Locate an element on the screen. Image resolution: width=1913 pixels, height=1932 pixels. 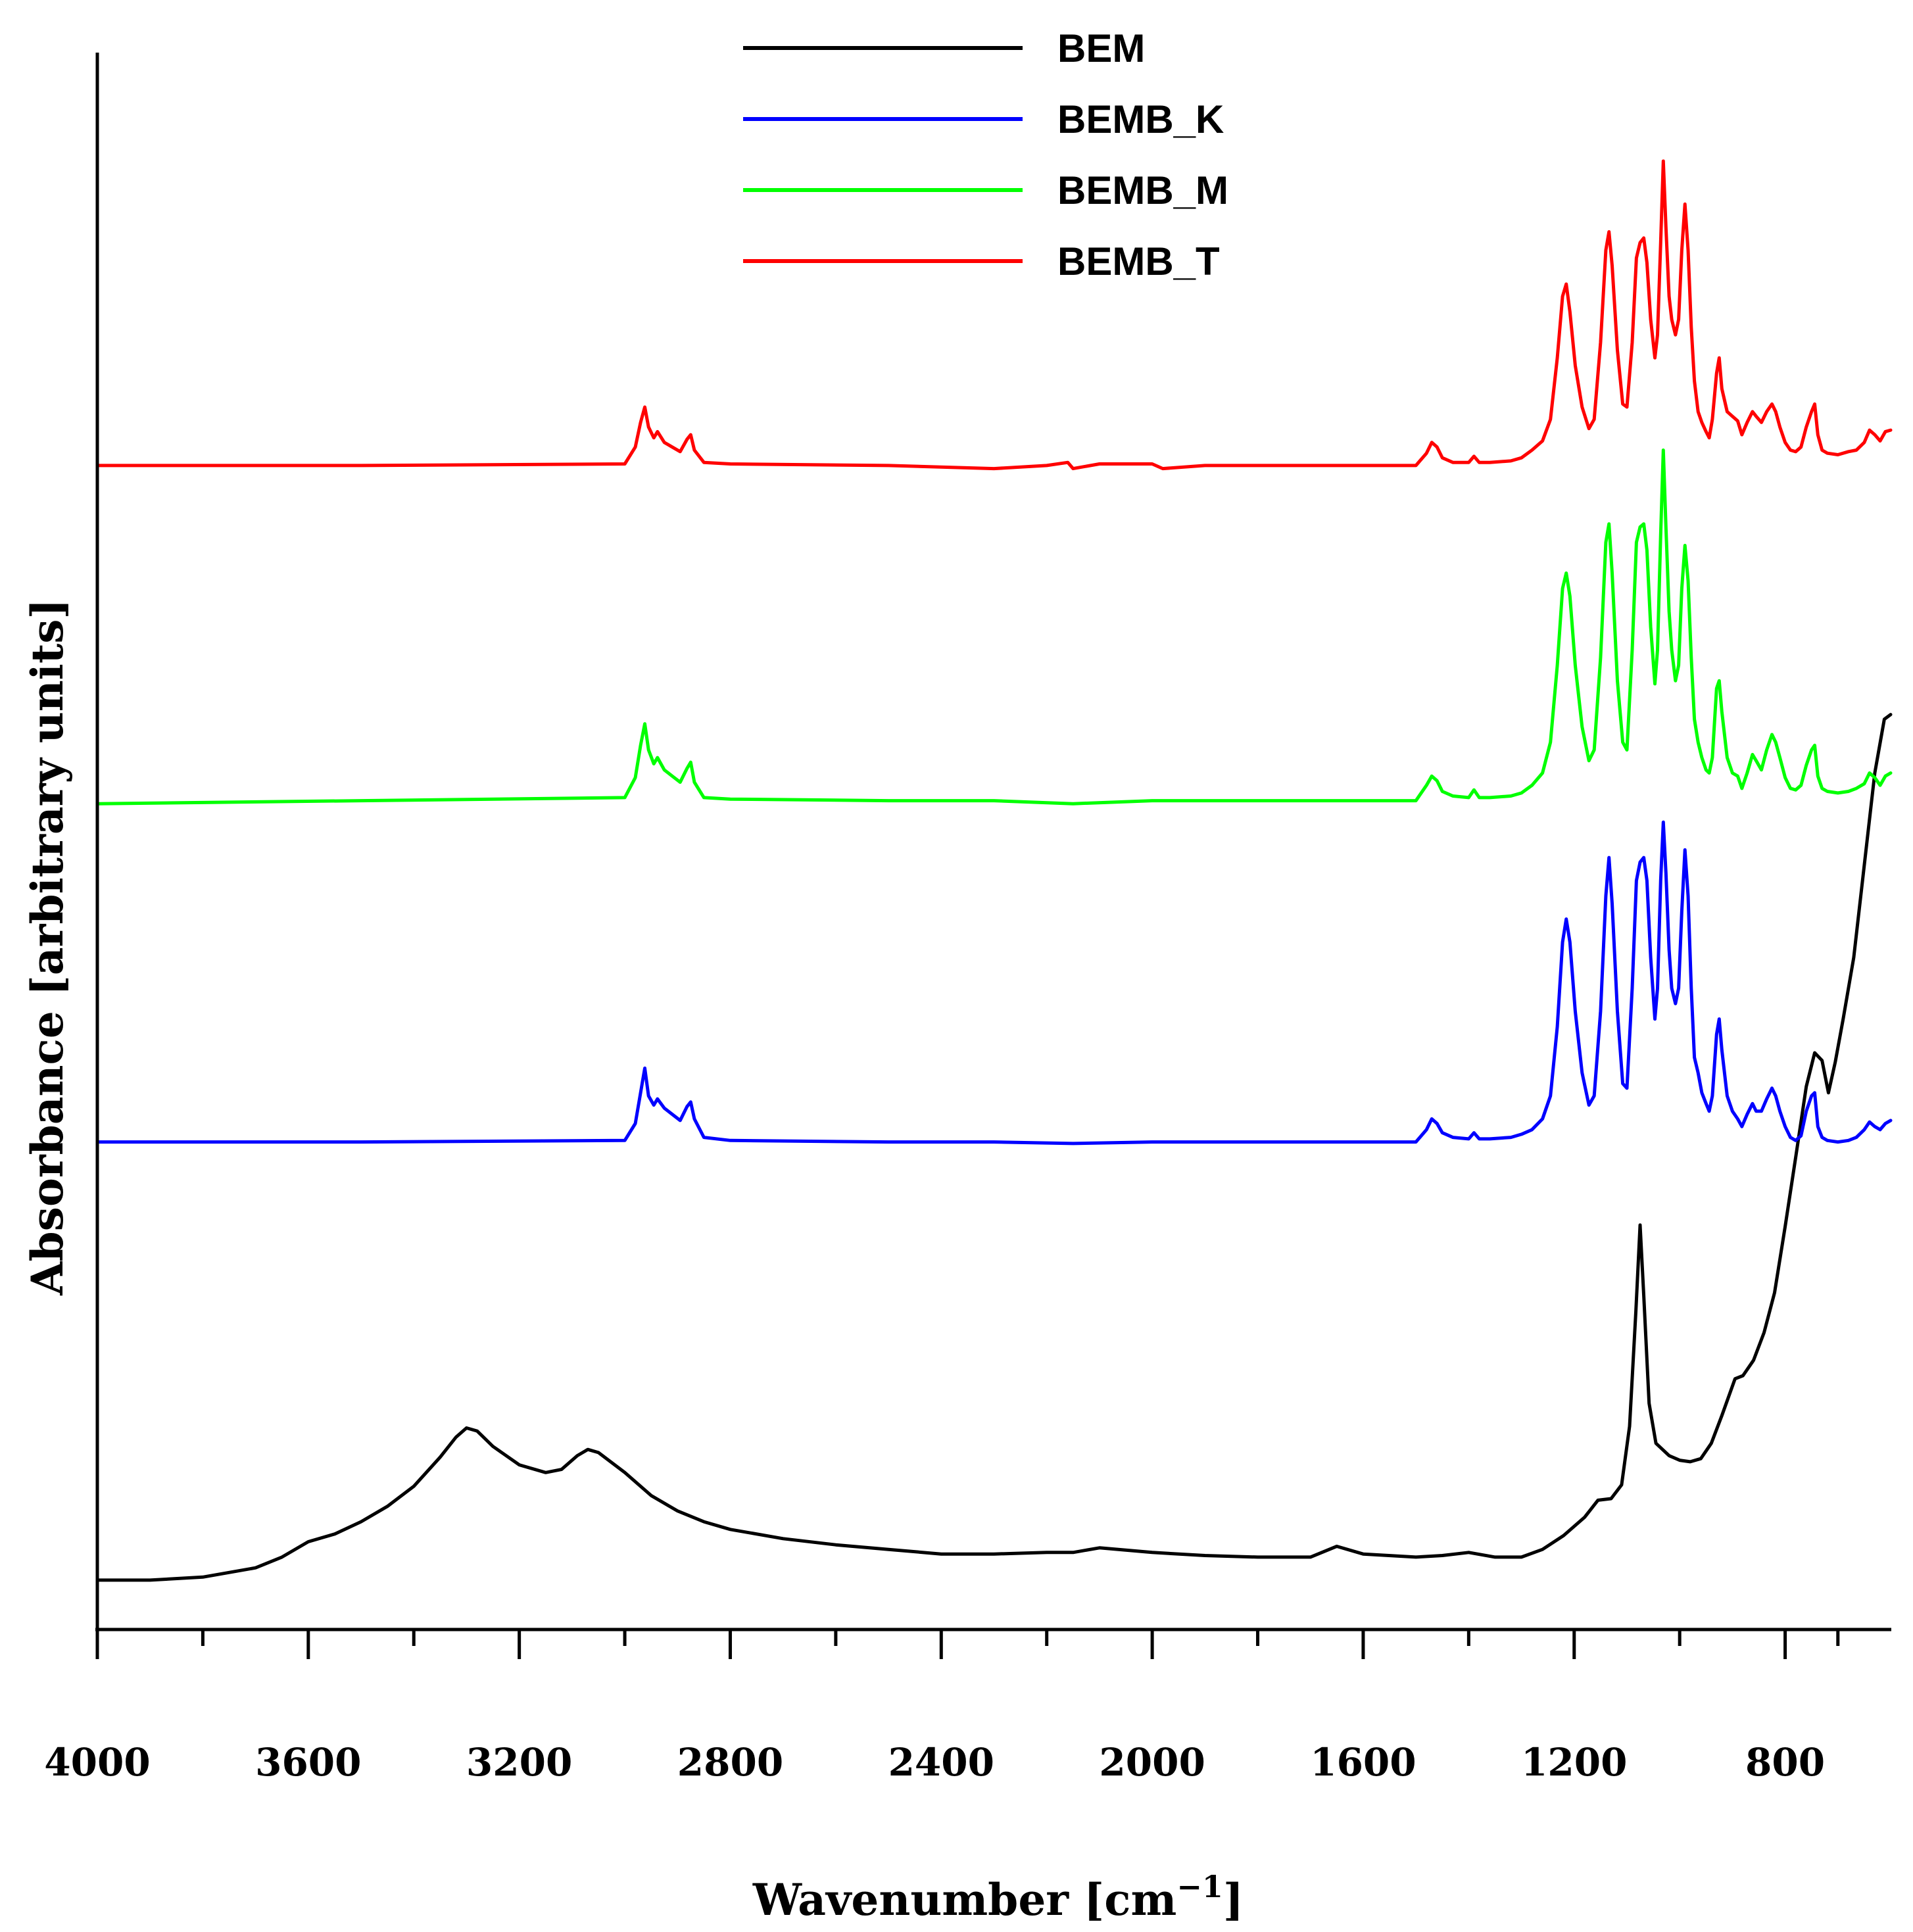
x-tick-layer: 4000 3600 3200 2800 2400 2000 1600 1200 800 is located at coordinates (942, 1707).